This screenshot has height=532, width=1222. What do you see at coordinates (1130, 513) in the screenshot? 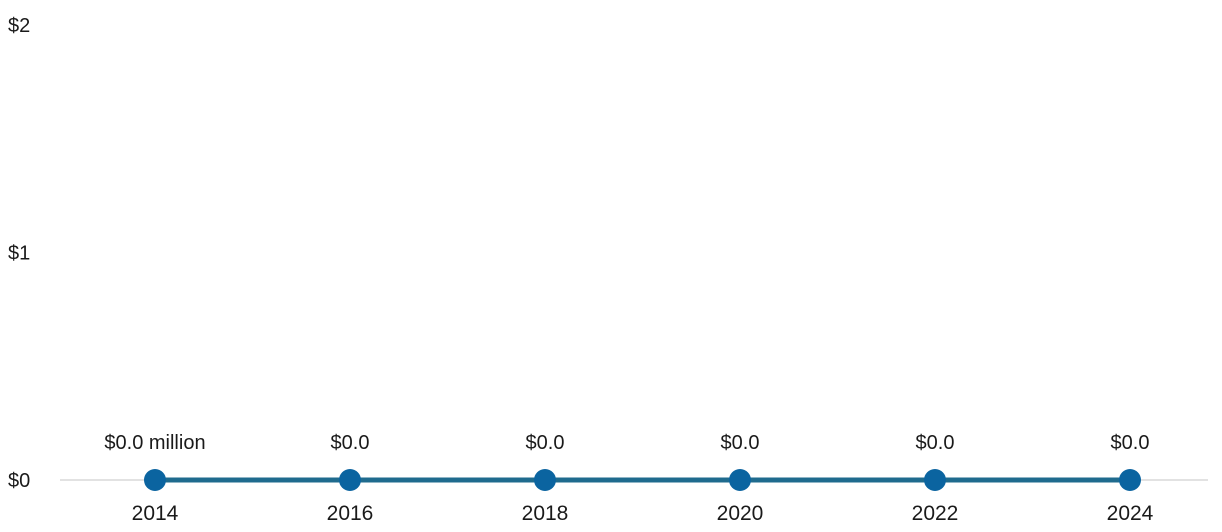
I see `x-tick-label: 2024` at bounding box center [1130, 513].